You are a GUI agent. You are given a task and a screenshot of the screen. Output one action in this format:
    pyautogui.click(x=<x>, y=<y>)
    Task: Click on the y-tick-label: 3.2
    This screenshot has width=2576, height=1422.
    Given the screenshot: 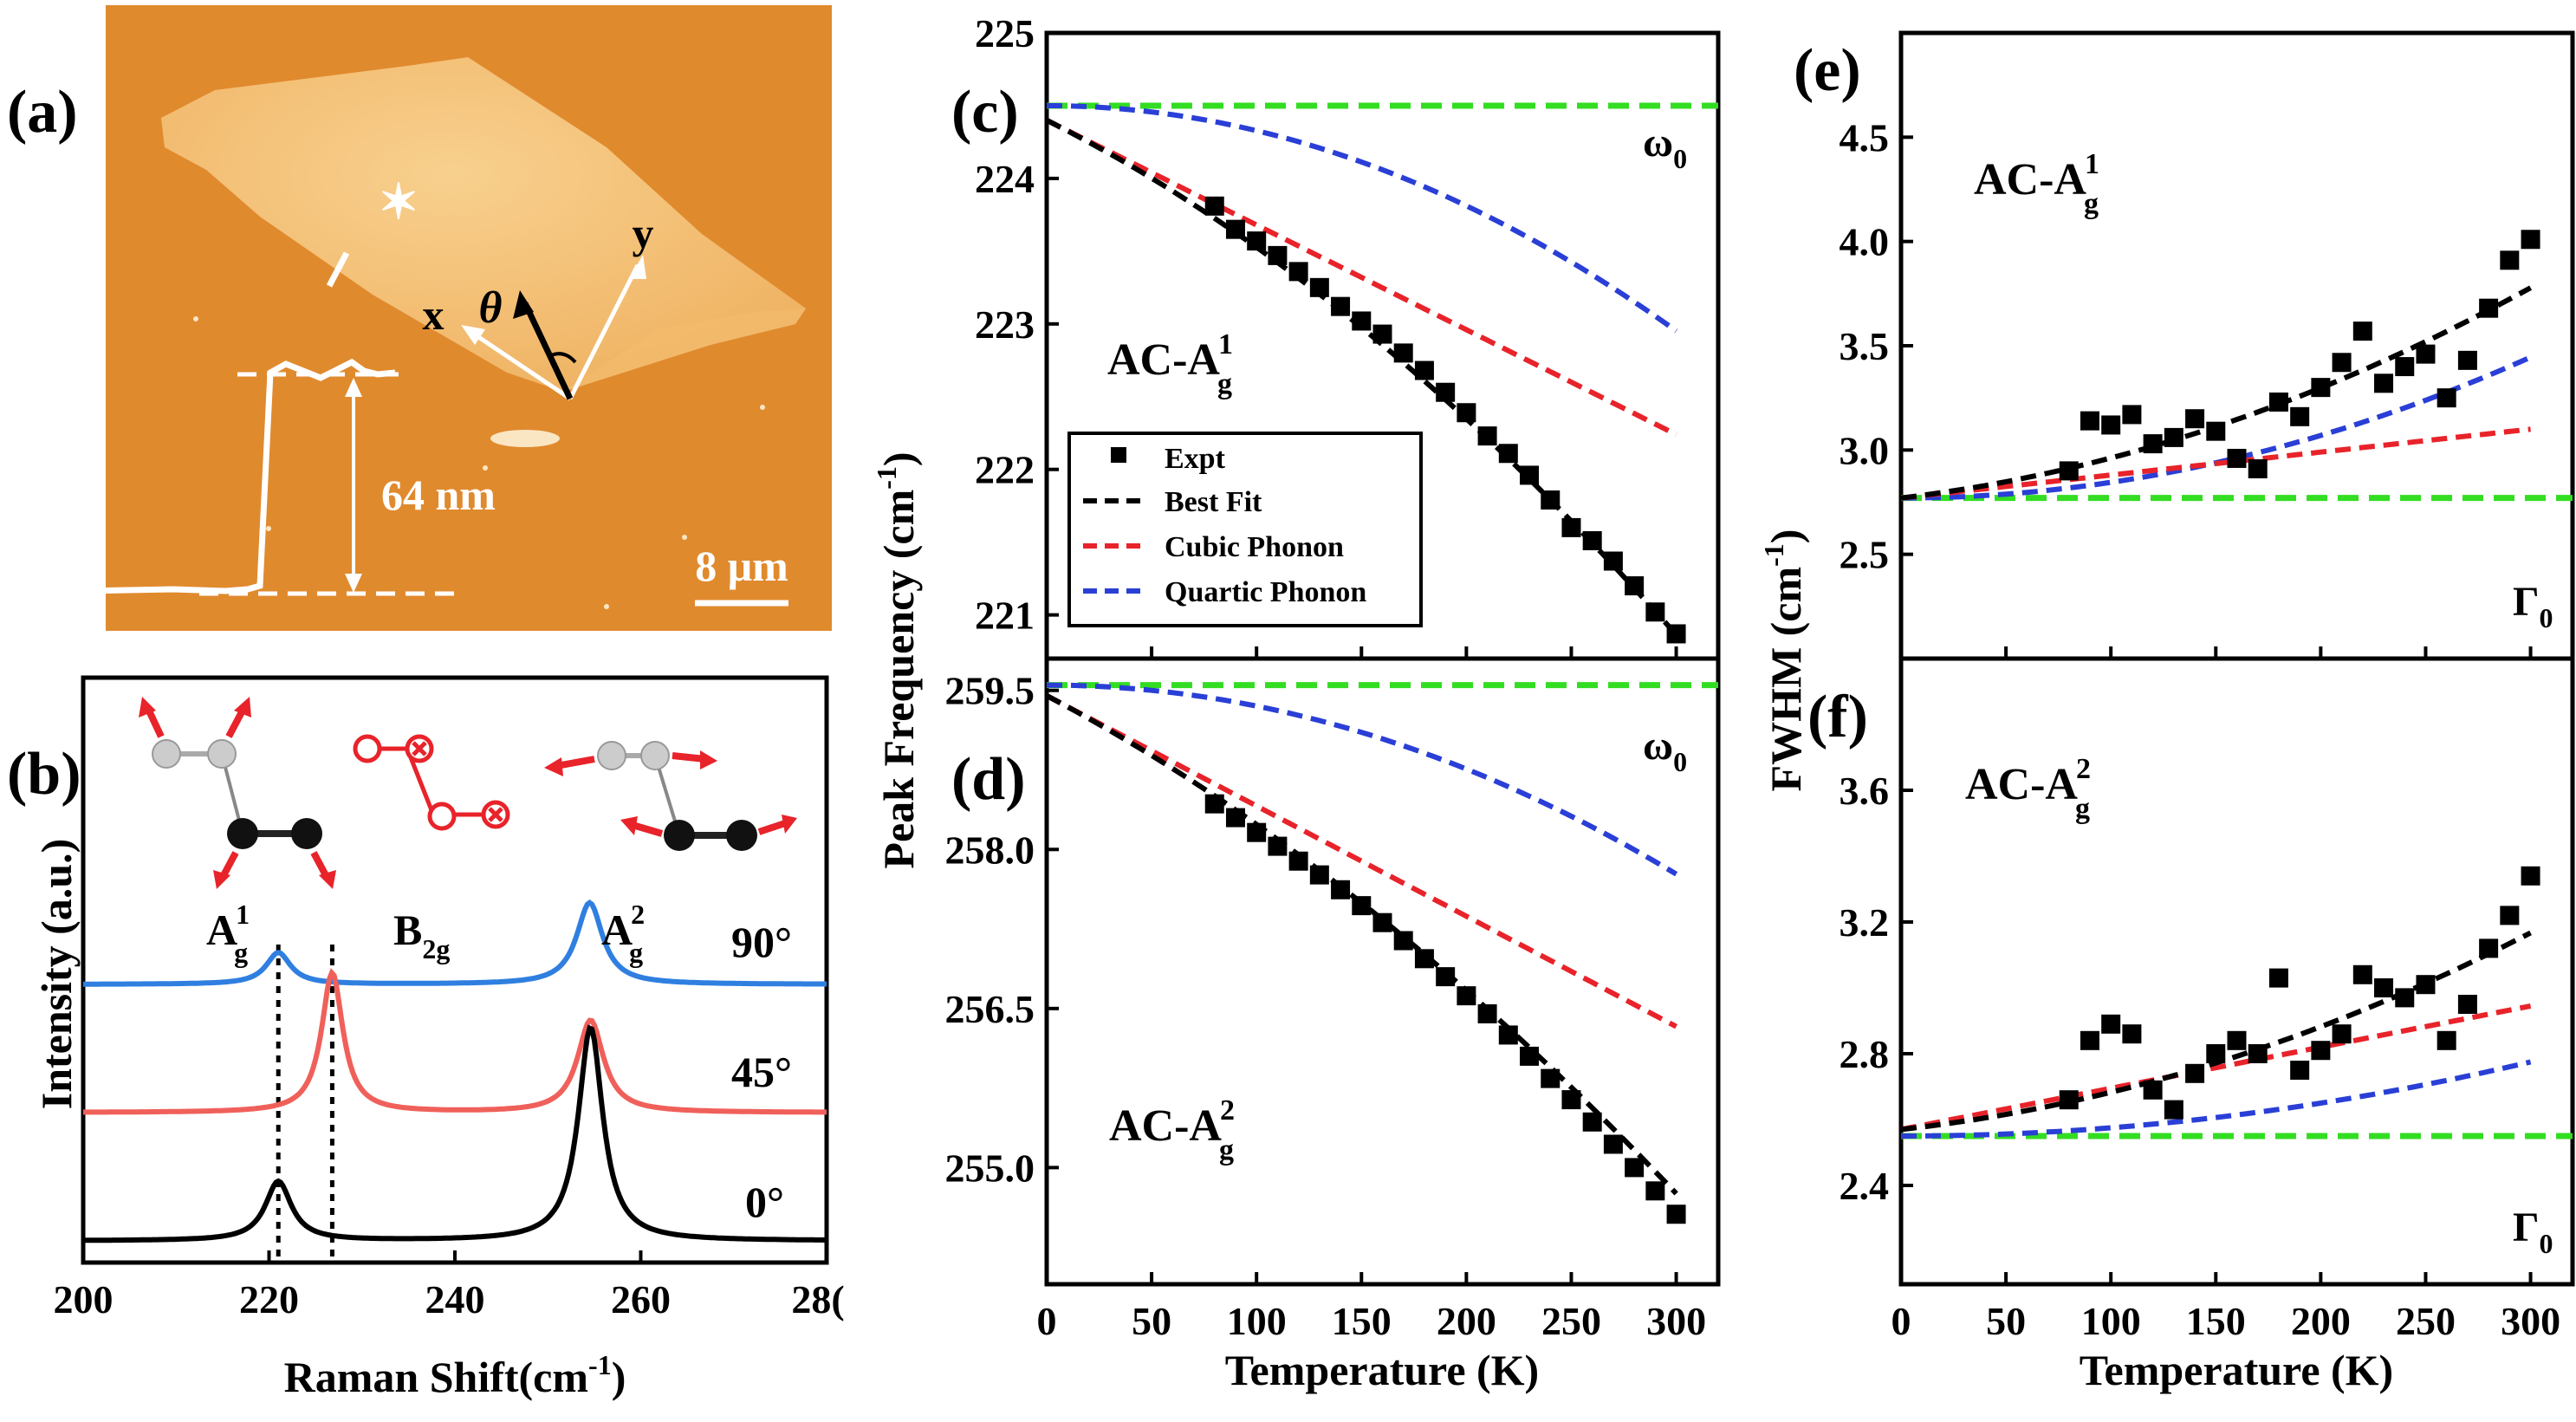 What is the action you would take?
    pyautogui.click(x=1865, y=923)
    